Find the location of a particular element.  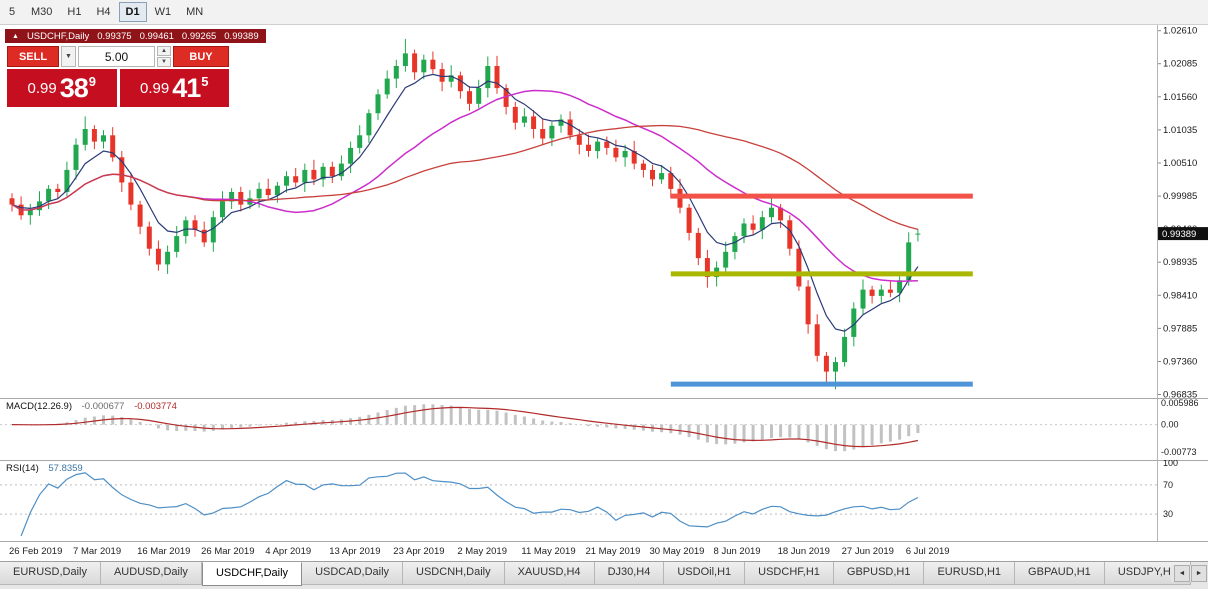

price-axis-label: 1.02085 is located at coordinates (1180, 64).